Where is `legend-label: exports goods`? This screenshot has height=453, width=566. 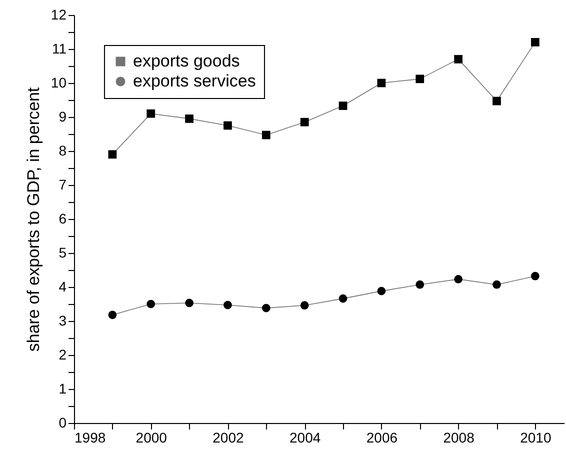 legend-label: exports goods is located at coordinates (186, 61).